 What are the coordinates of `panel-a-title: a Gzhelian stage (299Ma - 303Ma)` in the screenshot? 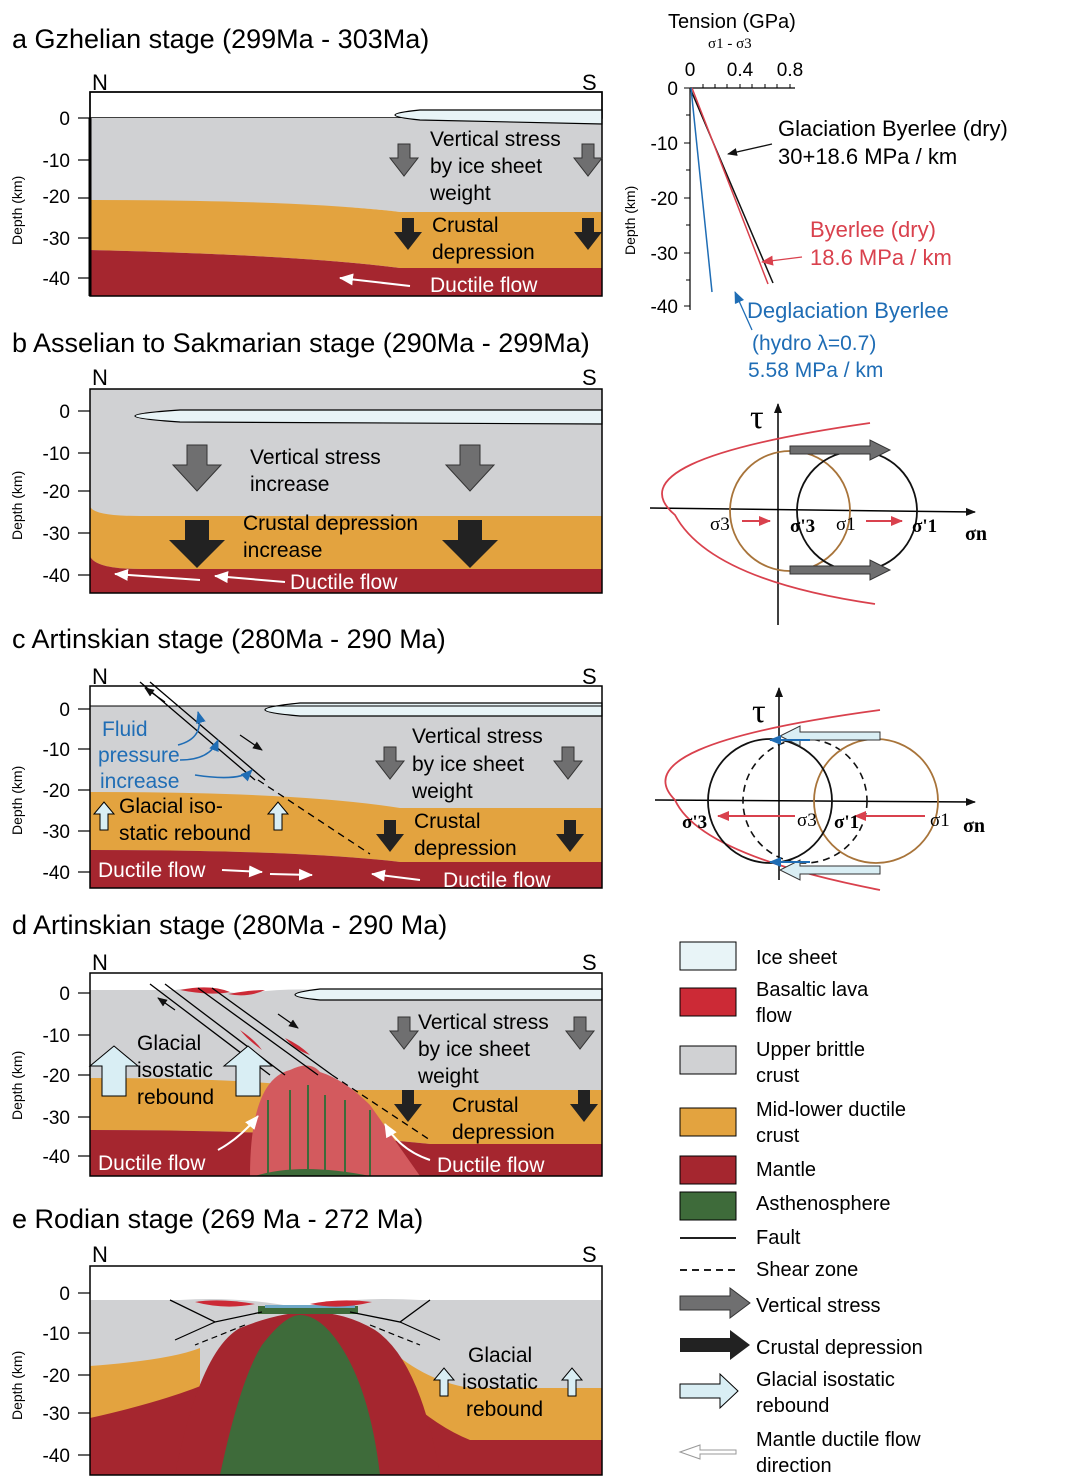 It's located at (220, 39).